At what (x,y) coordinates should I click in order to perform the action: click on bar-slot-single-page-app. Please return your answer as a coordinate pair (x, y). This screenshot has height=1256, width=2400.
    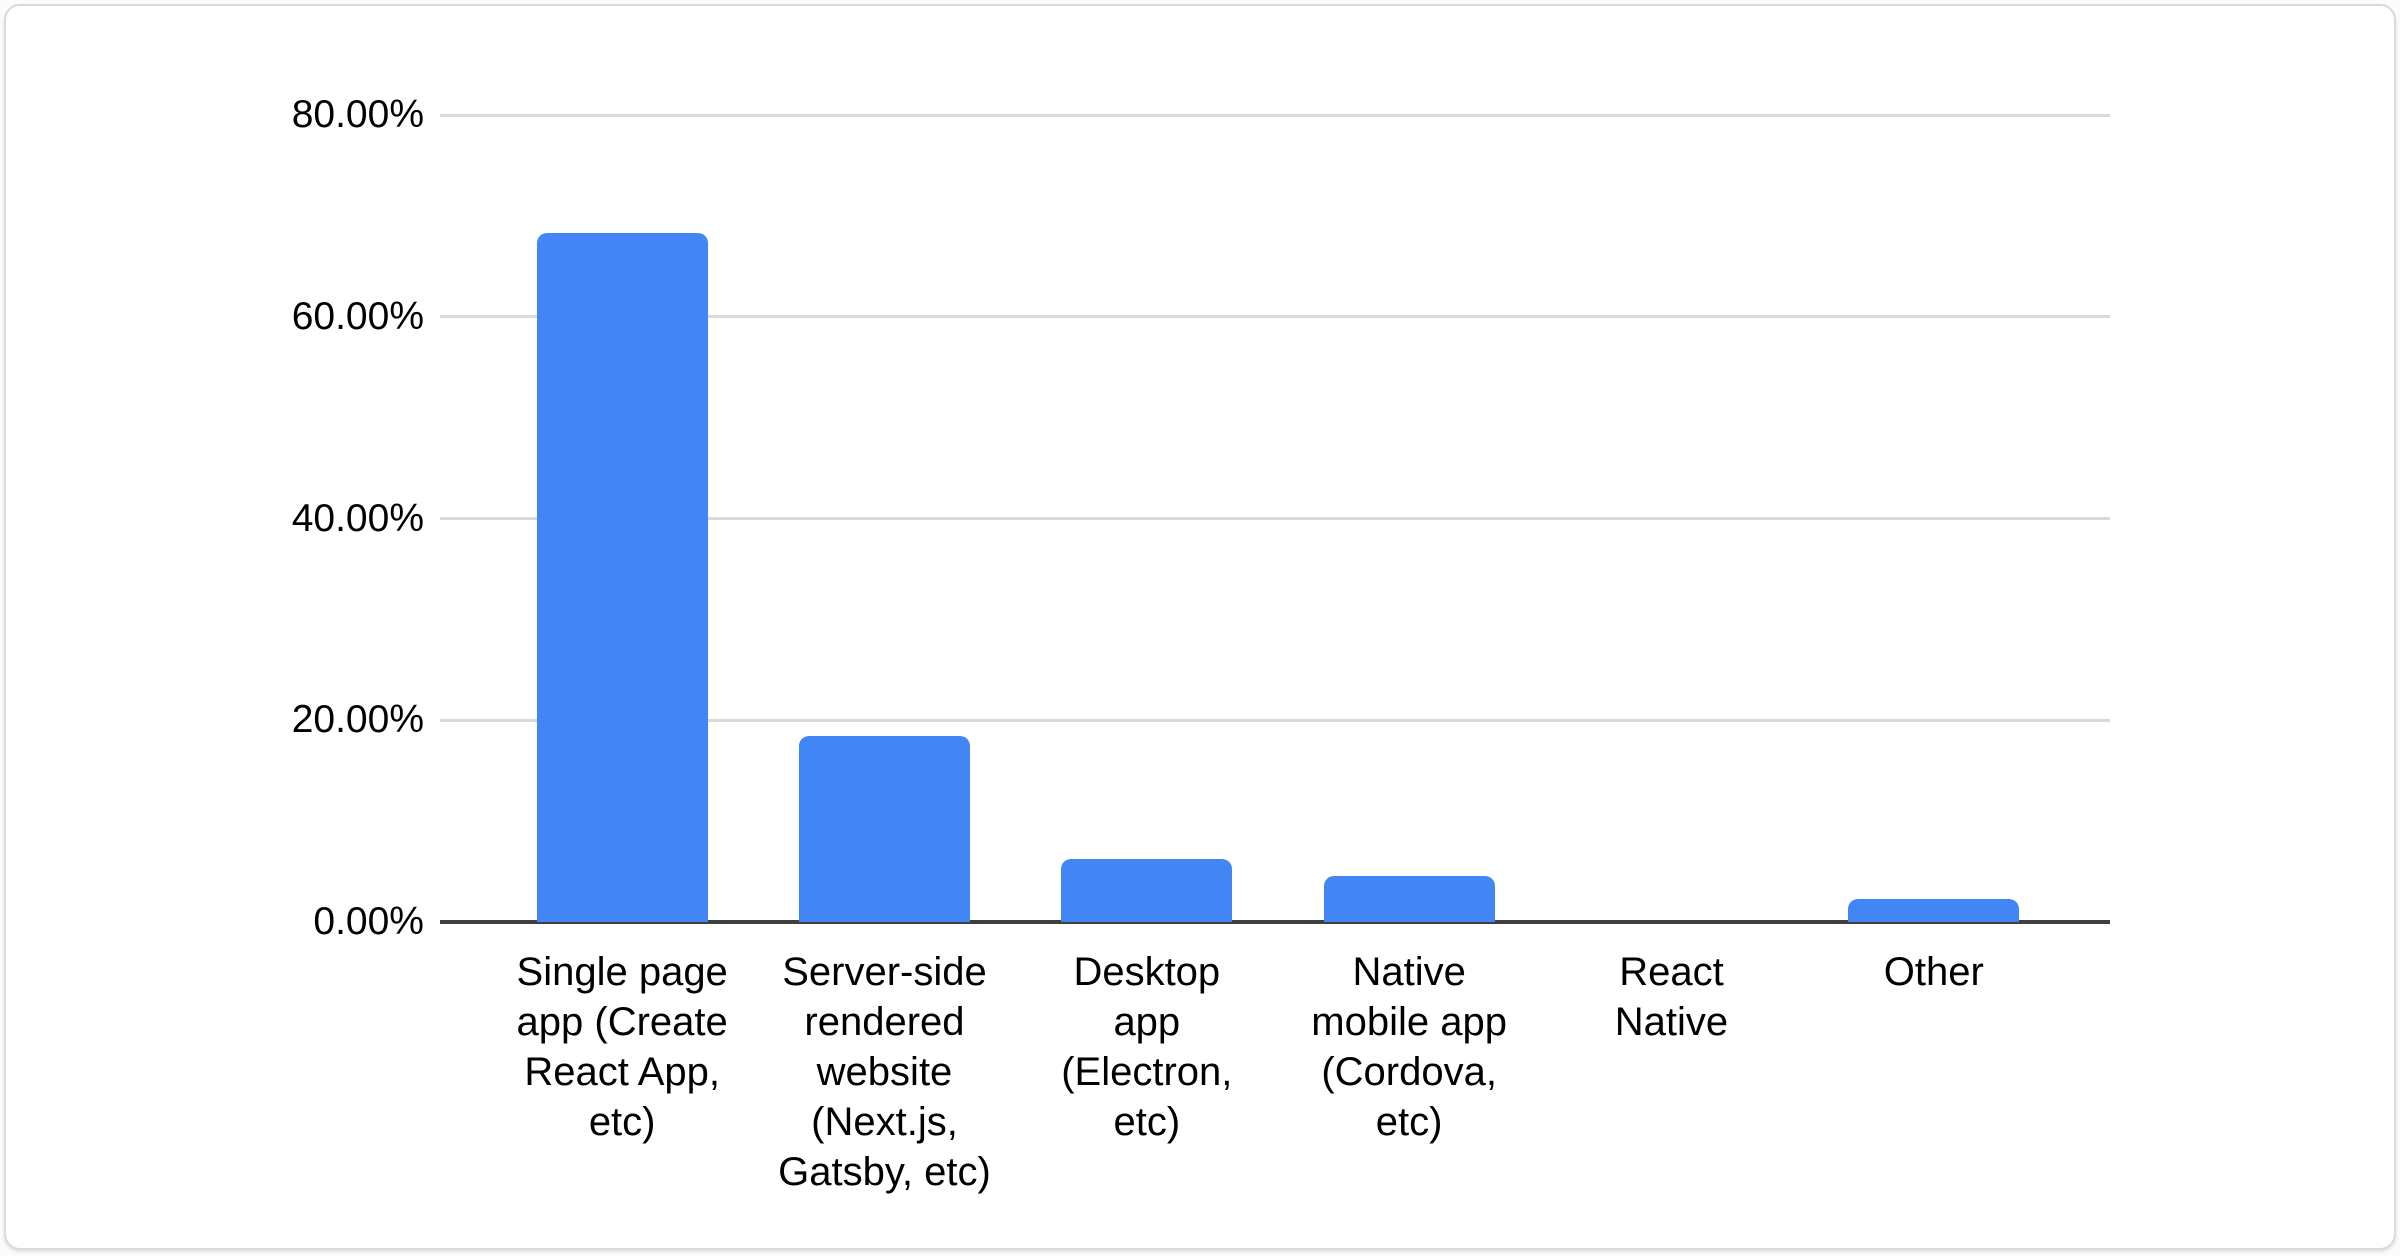
    Looking at the image, I should click on (622, 518).